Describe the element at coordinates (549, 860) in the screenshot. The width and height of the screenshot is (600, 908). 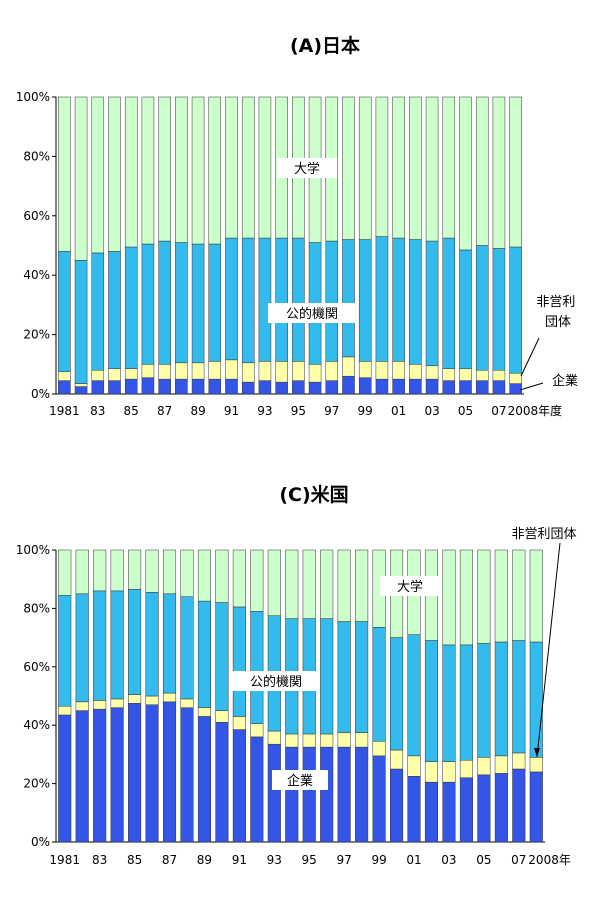
I see `x-end-label: 2008年` at that location.